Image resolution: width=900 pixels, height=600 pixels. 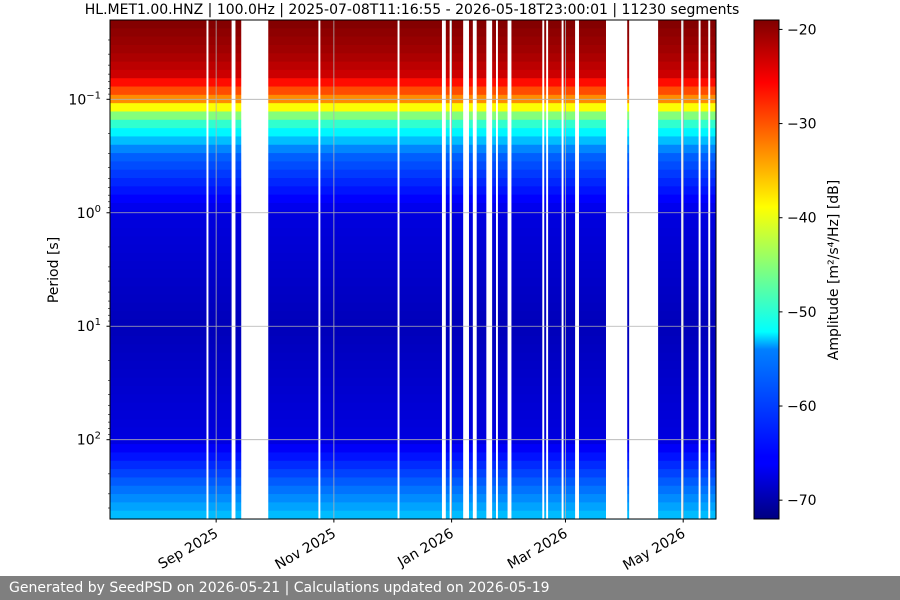 What do you see at coordinates (89, 440) in the screenshot?
I see `y-tick-label: 10²` at bounding box center [89, 440].